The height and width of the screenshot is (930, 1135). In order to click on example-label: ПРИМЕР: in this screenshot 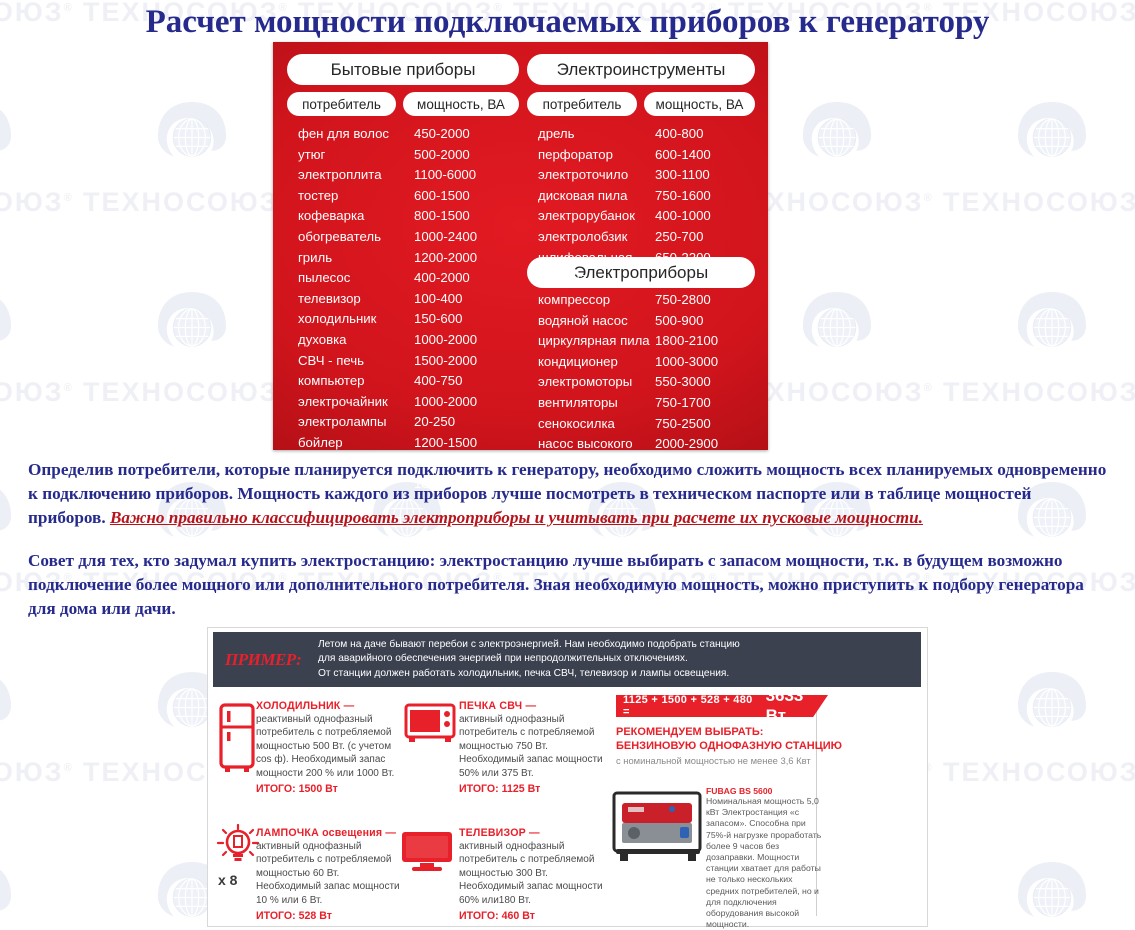, I will do `click(263, 659)`.